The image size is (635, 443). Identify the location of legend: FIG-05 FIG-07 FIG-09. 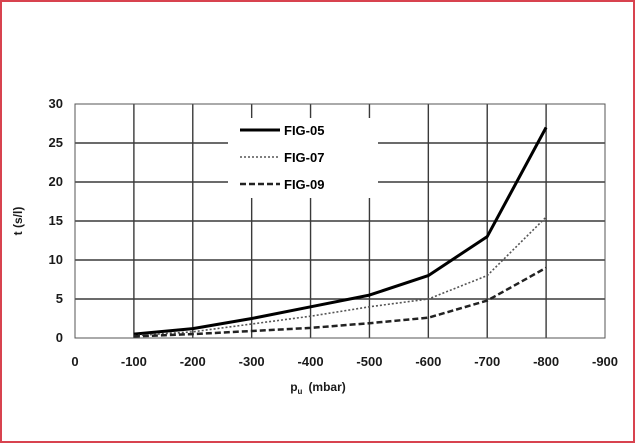
(303, 158).